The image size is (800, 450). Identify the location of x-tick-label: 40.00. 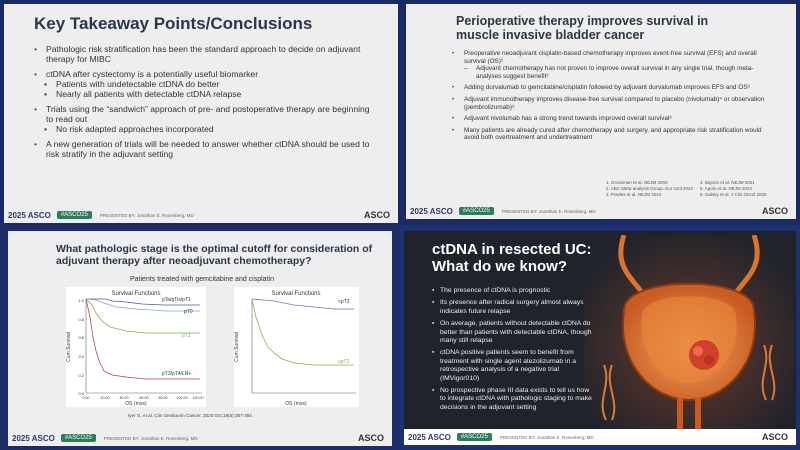
(124, 398).